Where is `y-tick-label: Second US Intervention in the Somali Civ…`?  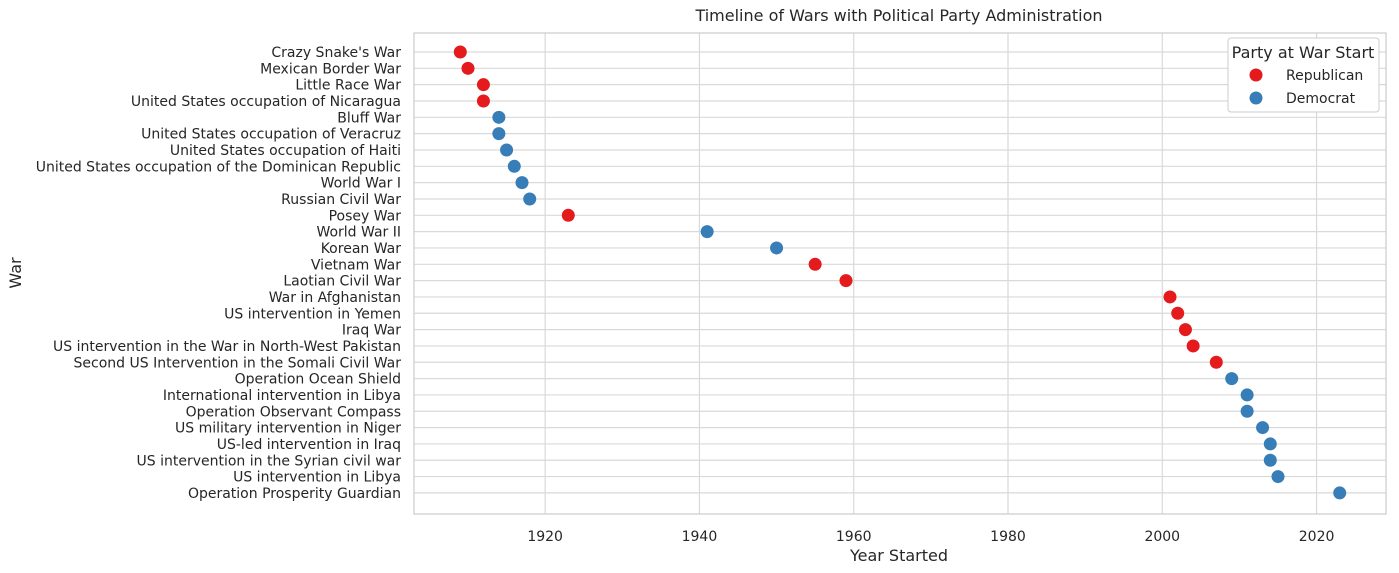 y-tick-label: Second US Intervention in the Somali Civ… is located at coordinates (238, 363).